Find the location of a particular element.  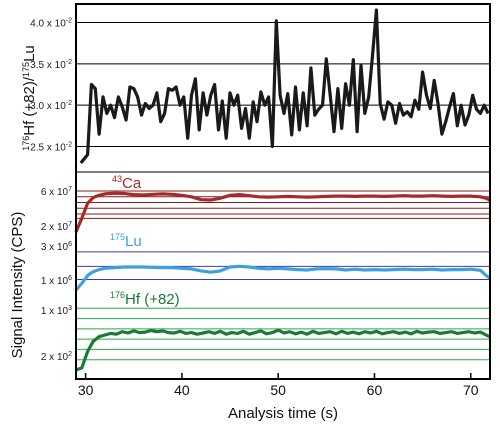

x-tick-label: 60 is located at coordinates (375, 390).